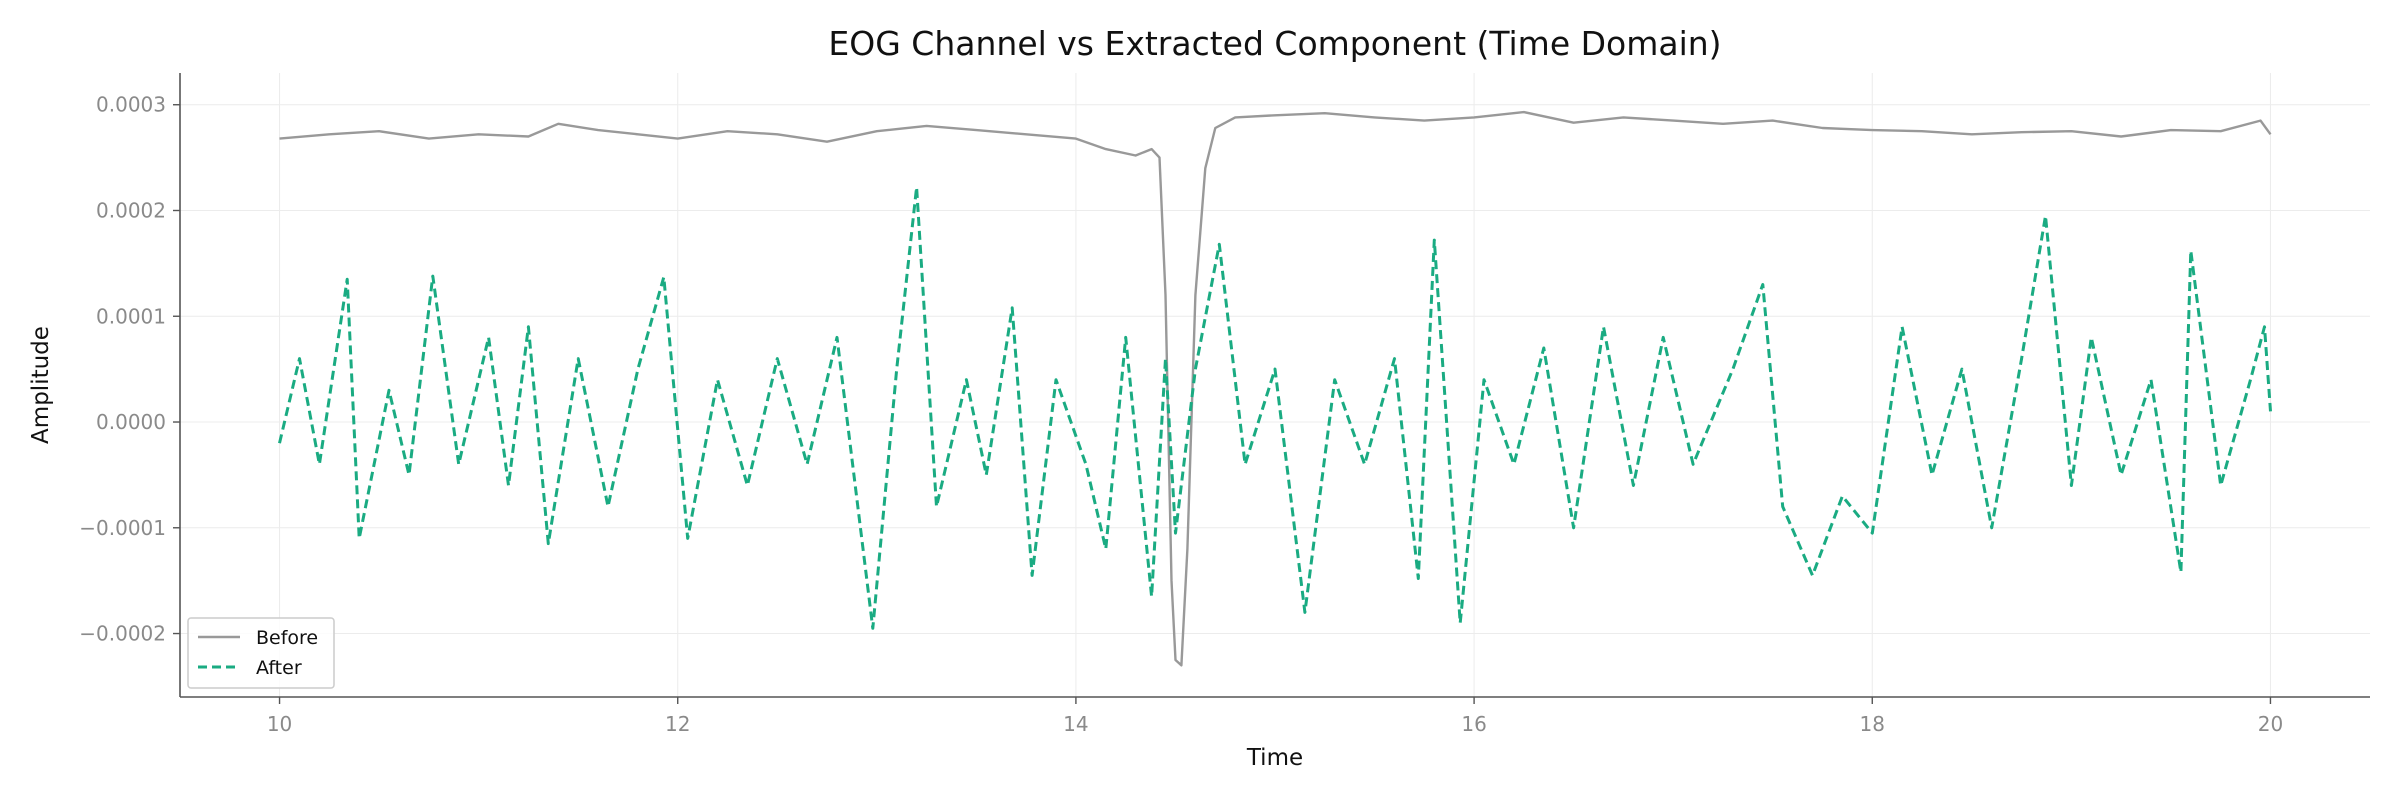 This screenshot has width=2400, height=800. What do you see at coordinates (2270, 724) in the screenshot?
I see `x-tick-label: 20` at bounding box center [2270, 724].